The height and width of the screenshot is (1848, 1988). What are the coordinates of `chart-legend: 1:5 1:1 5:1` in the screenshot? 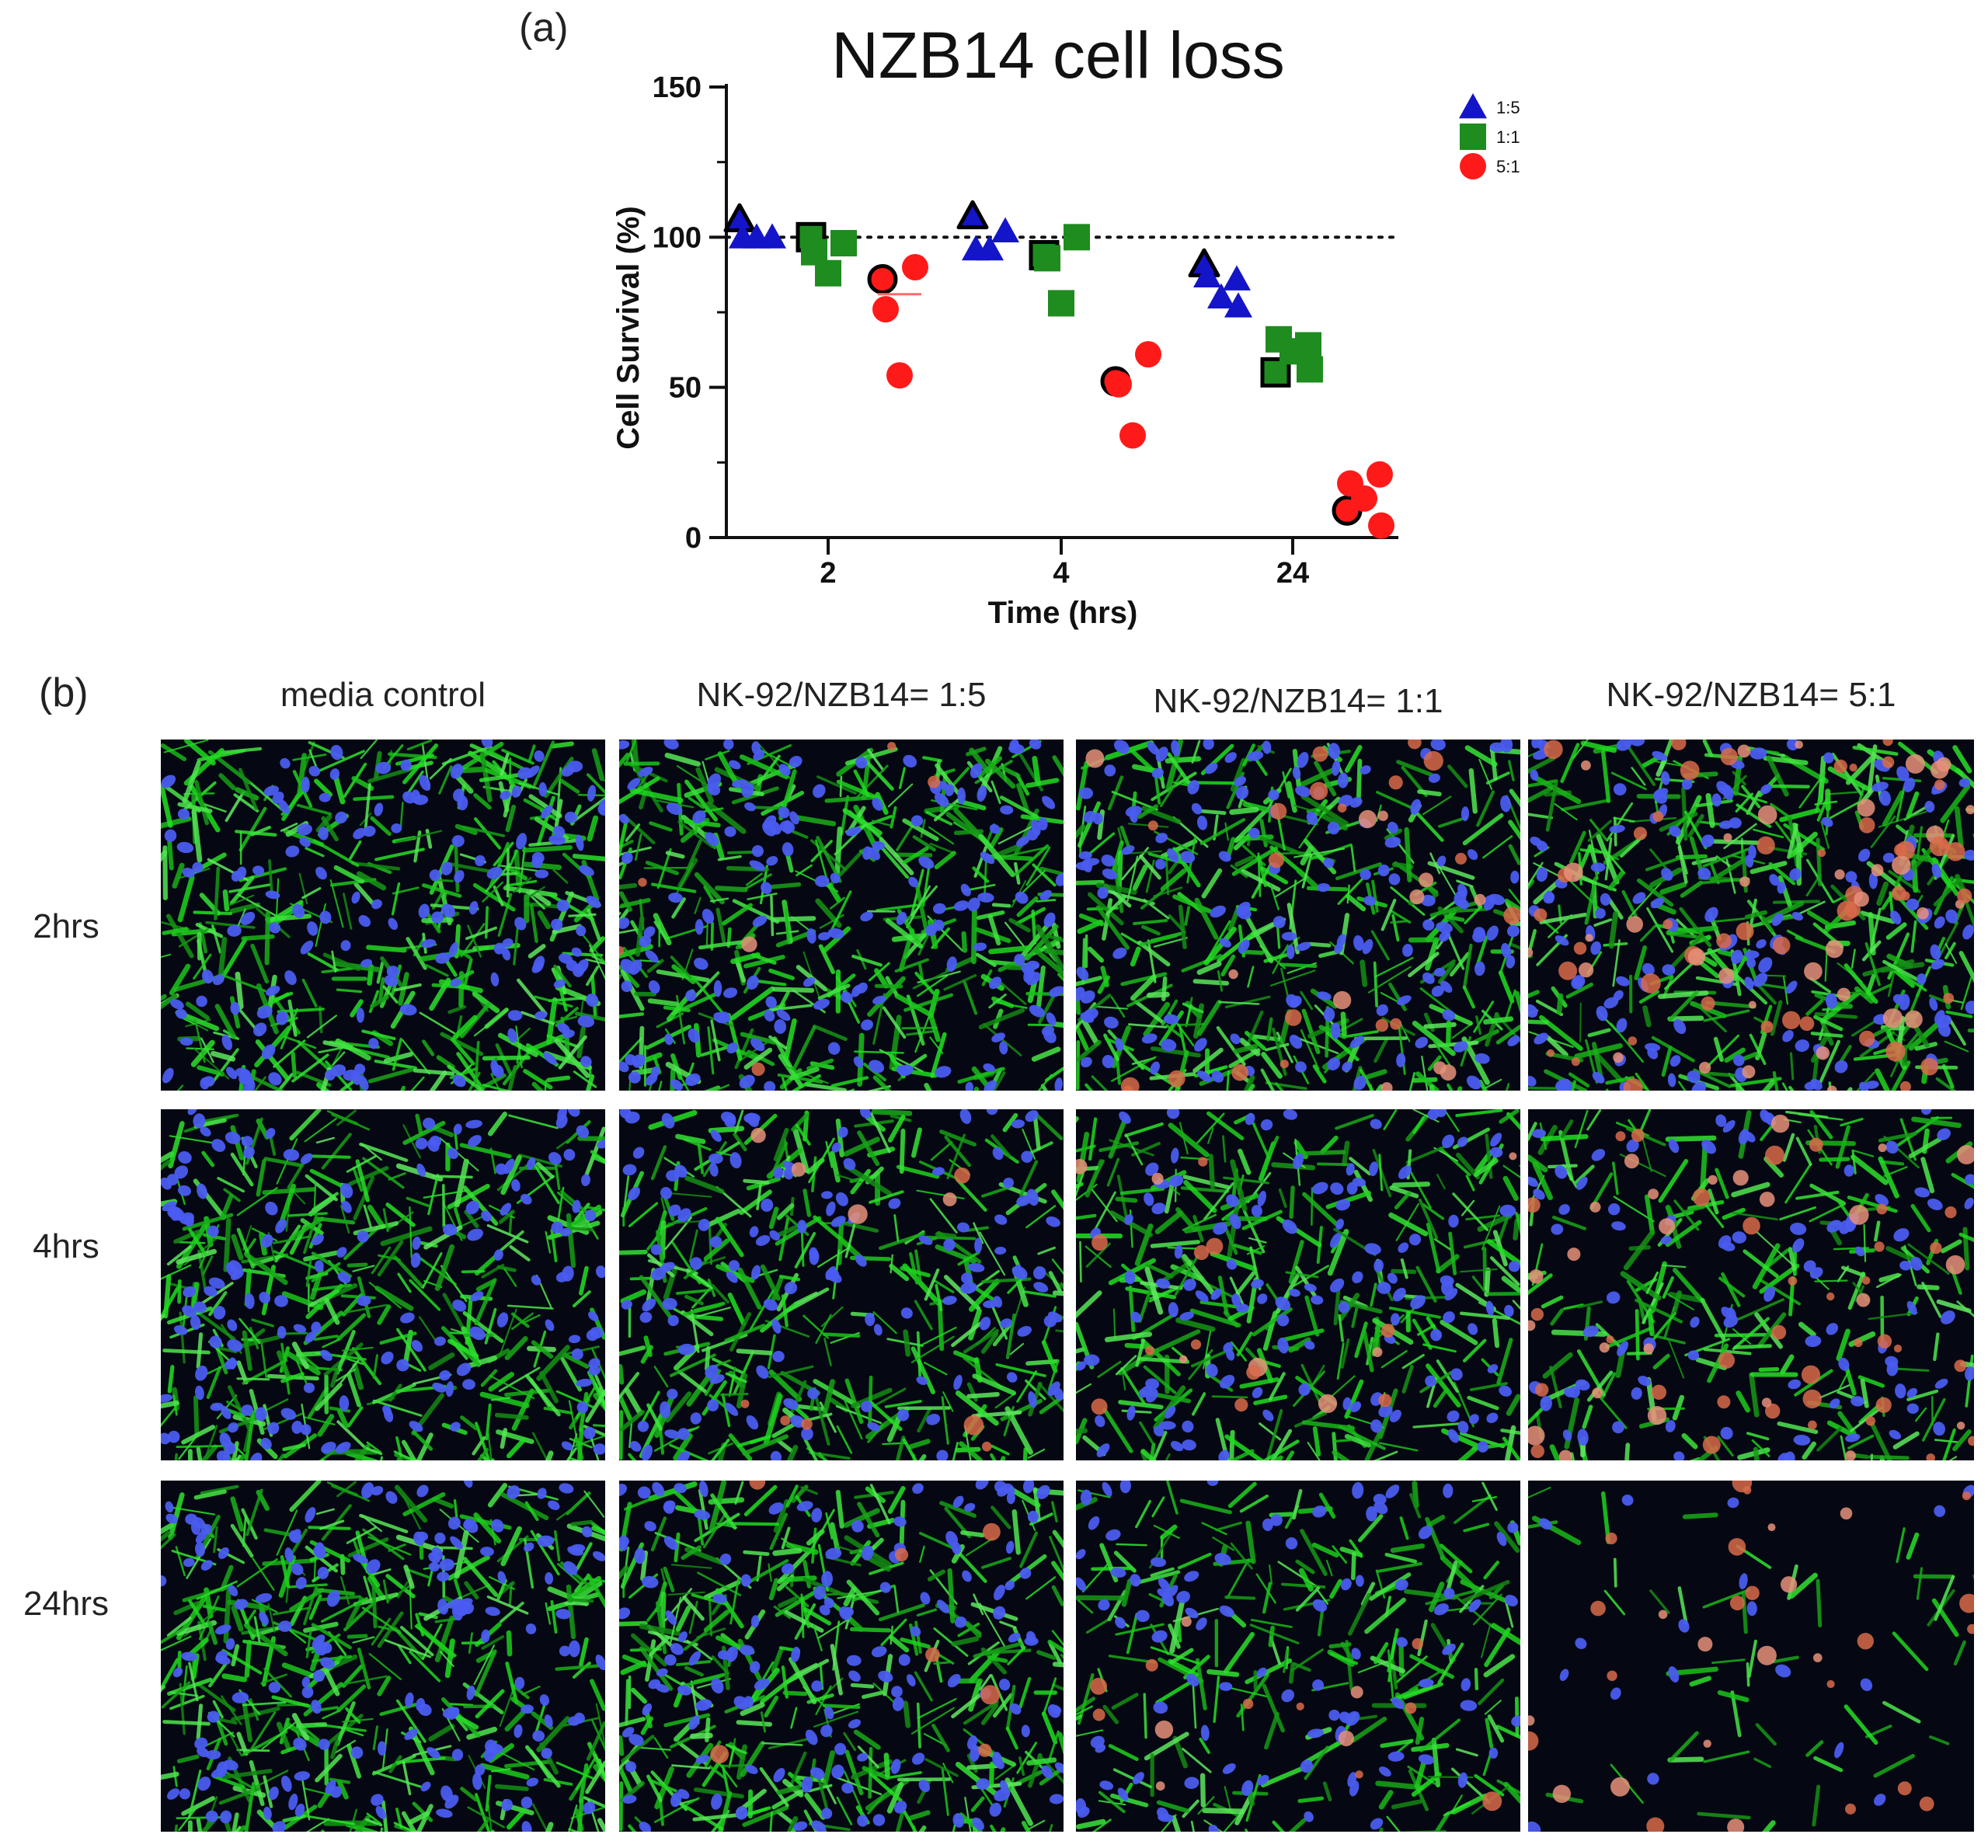 It's located at (1490, 136).